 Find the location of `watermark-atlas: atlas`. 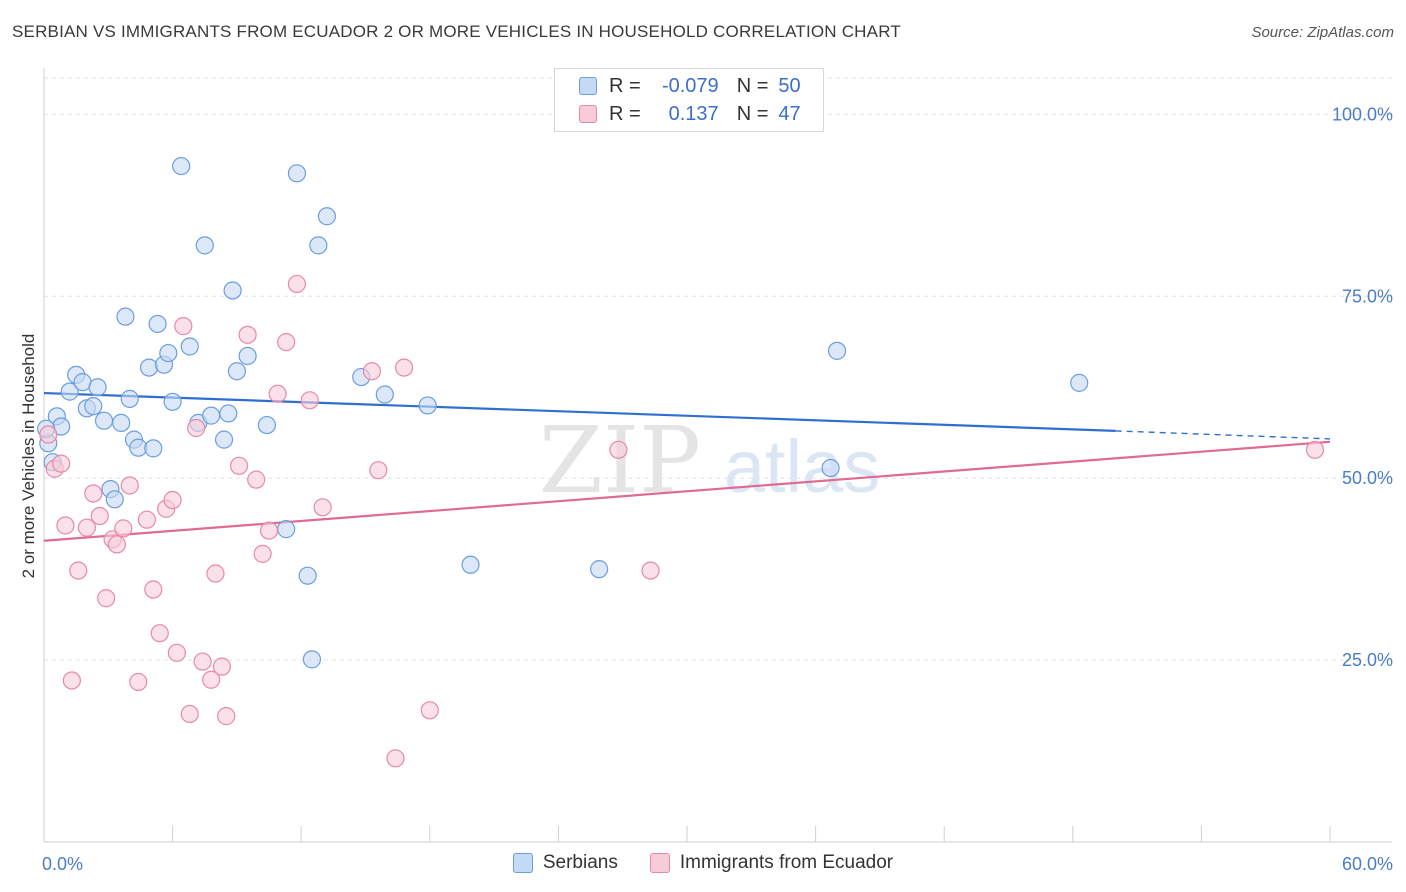

watermark-atlas: atlas is located at coordinates (802, 466).